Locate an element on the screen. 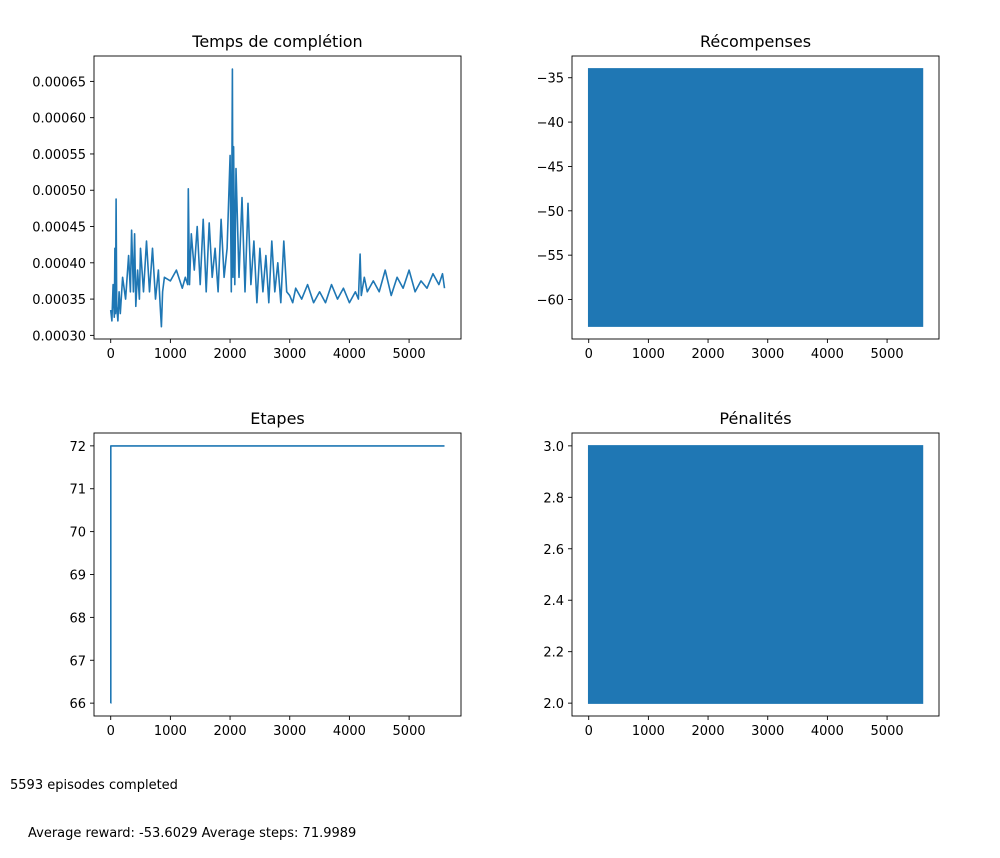  y-tick-label: −60 is located at coordinates (550, 301).